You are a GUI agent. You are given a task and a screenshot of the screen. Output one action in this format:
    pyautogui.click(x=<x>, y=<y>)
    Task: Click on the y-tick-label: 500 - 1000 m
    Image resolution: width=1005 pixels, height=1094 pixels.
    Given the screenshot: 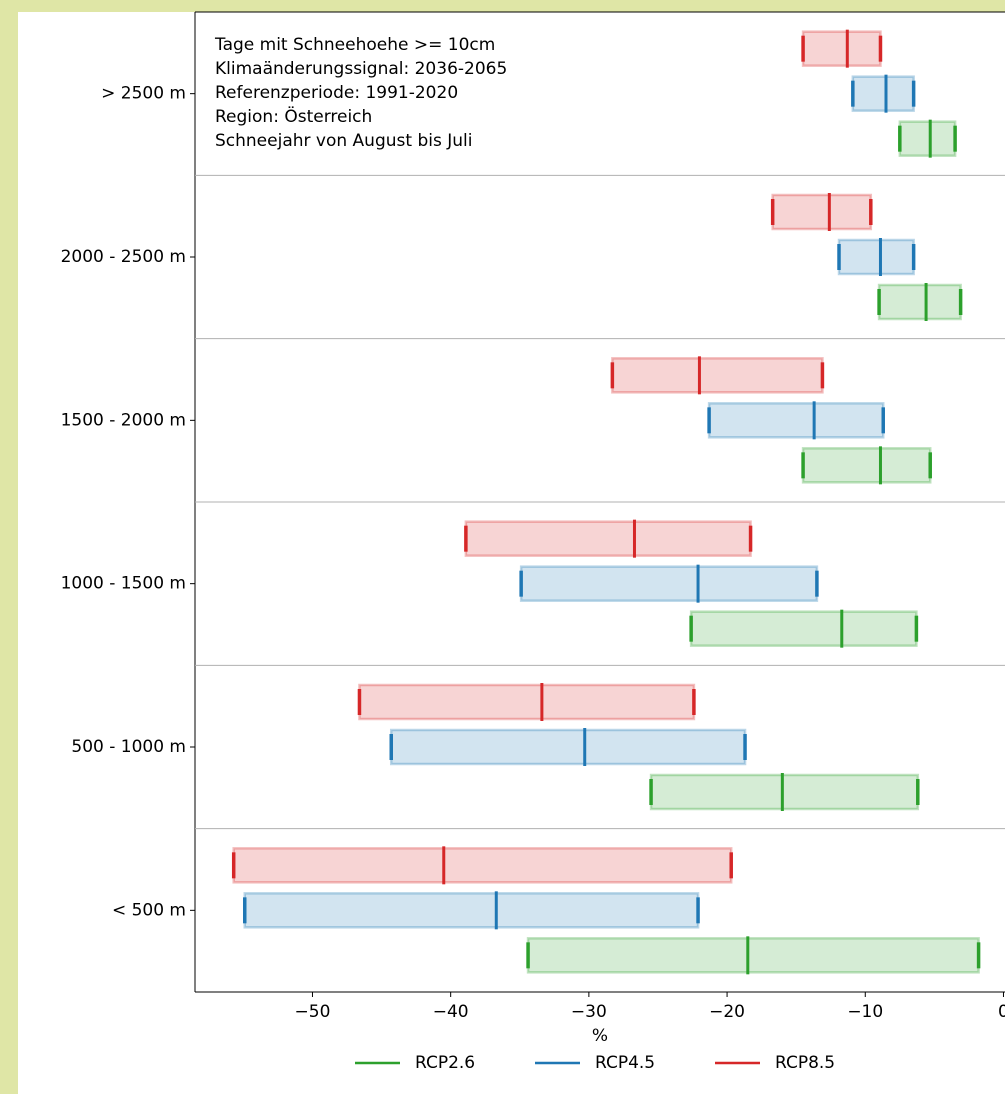 What is the action you would take?
    pyautogui.click(x=128, y=747)
    